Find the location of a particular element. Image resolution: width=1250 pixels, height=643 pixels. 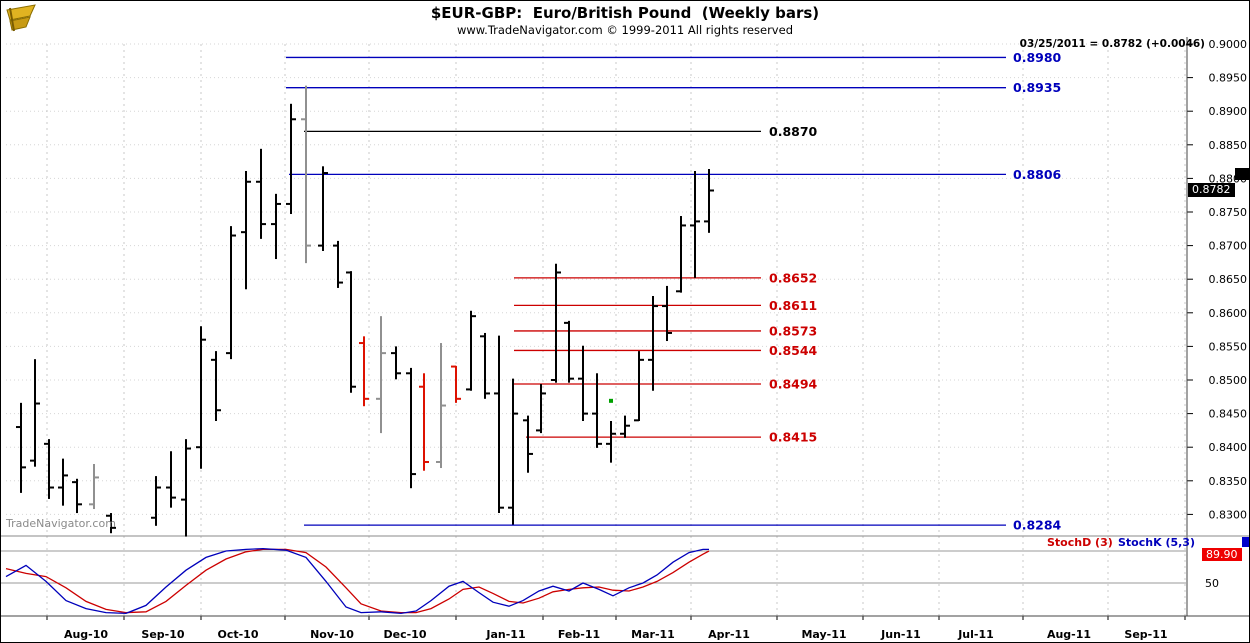

stoch-gridline-label: 50 is located at coordinates (1212, 583).